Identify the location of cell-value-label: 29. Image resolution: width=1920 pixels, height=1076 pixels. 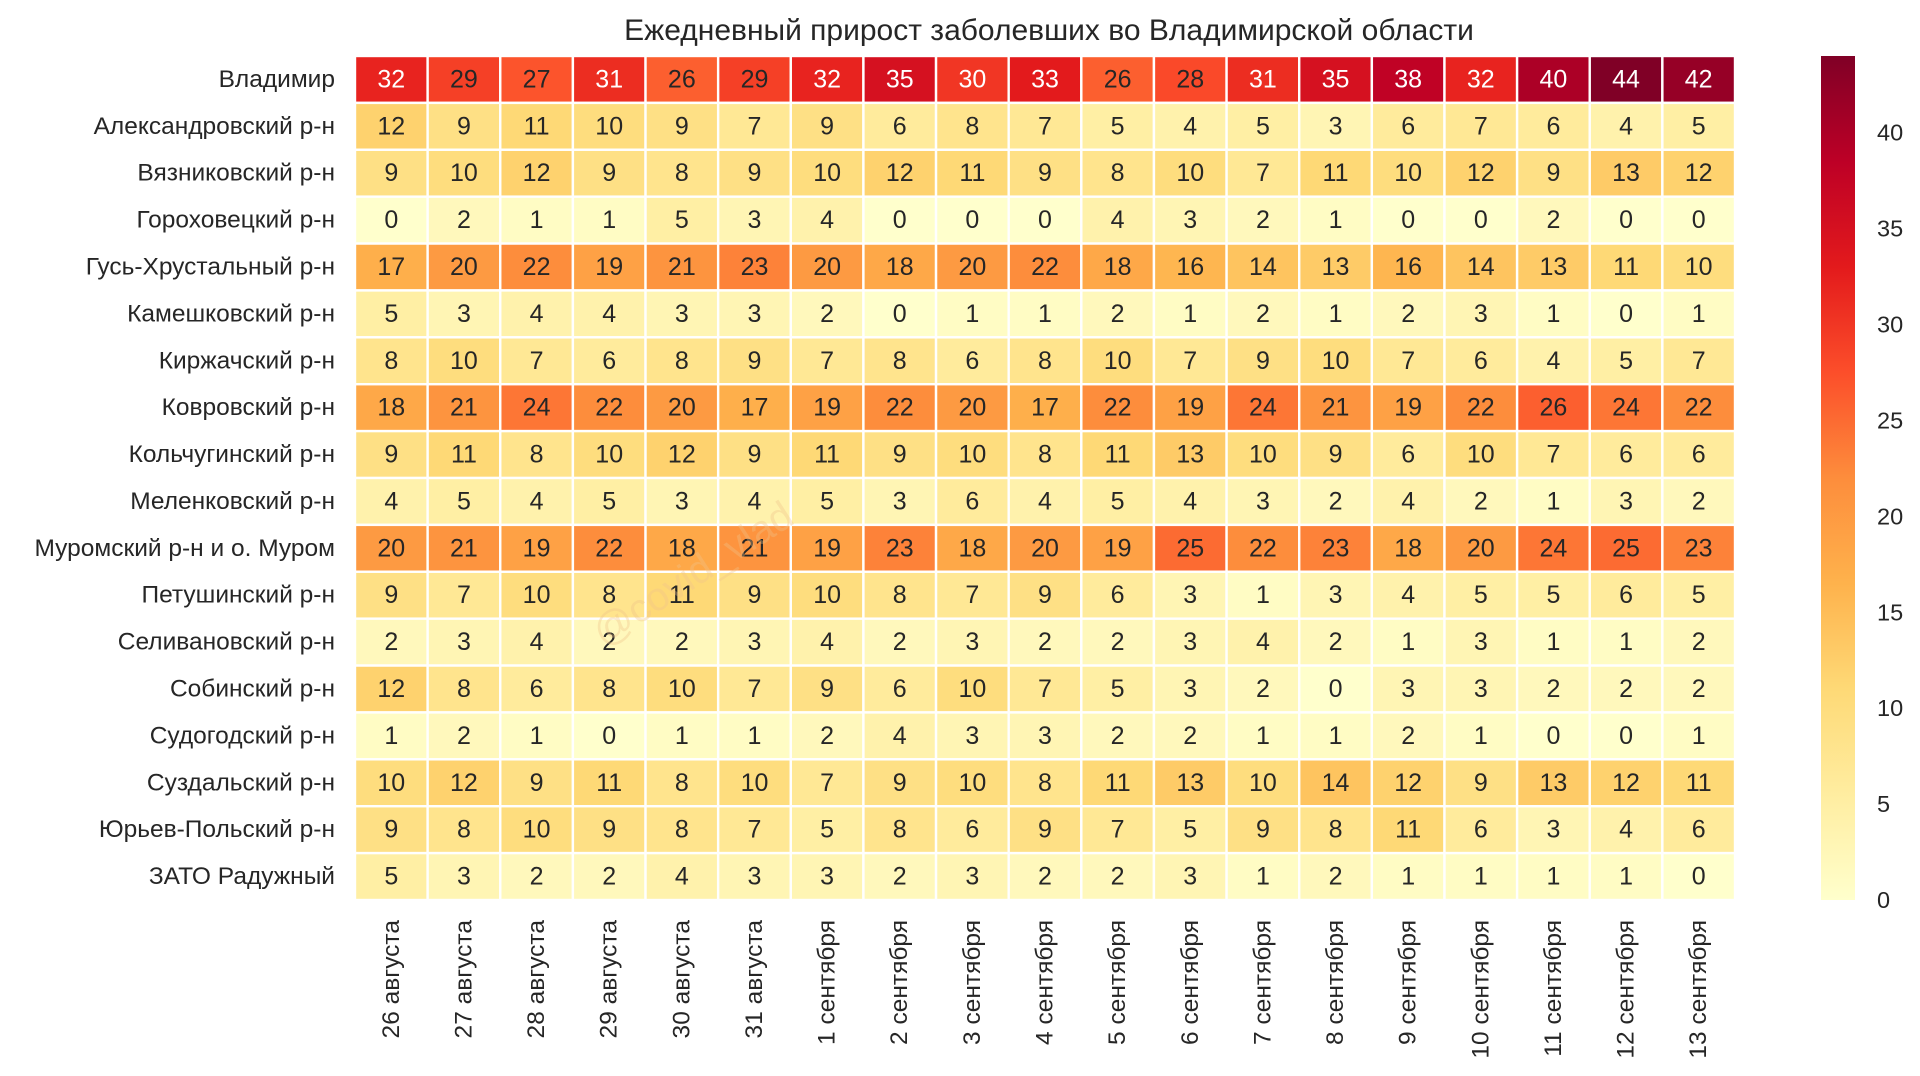
(464, 79).